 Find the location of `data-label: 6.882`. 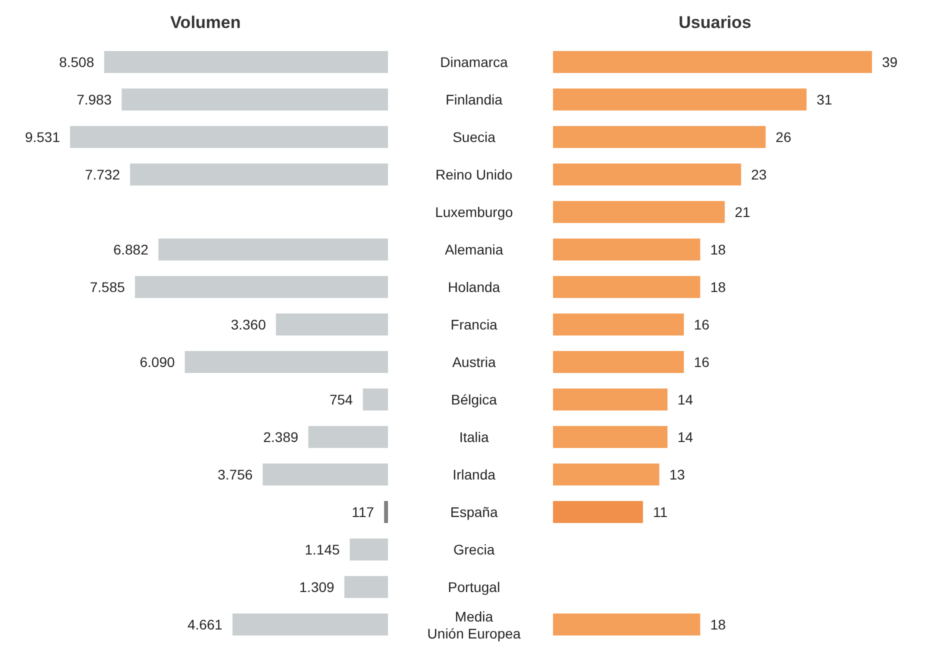

data-label: 6.882 is located at coordinates (131, 249).